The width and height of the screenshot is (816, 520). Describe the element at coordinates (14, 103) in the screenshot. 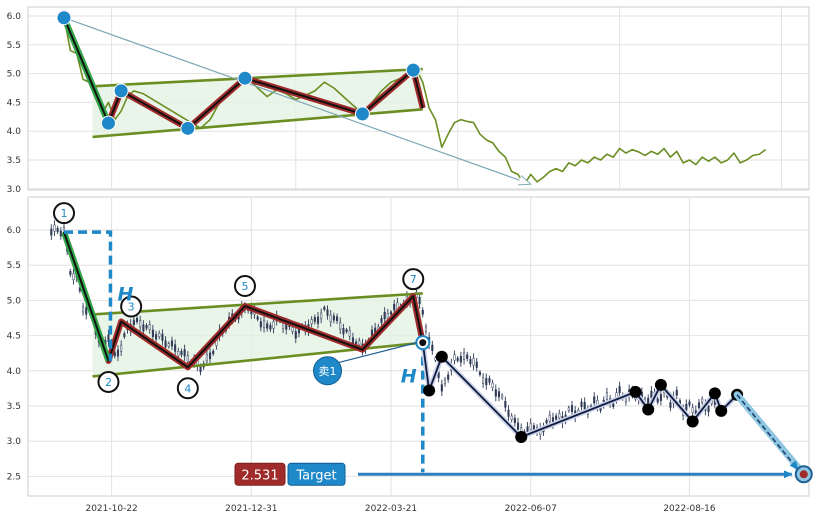

I see `top-y-axis: 3.0 3.5 4.0 4.5 5.0 5.5 6.0` at that location.